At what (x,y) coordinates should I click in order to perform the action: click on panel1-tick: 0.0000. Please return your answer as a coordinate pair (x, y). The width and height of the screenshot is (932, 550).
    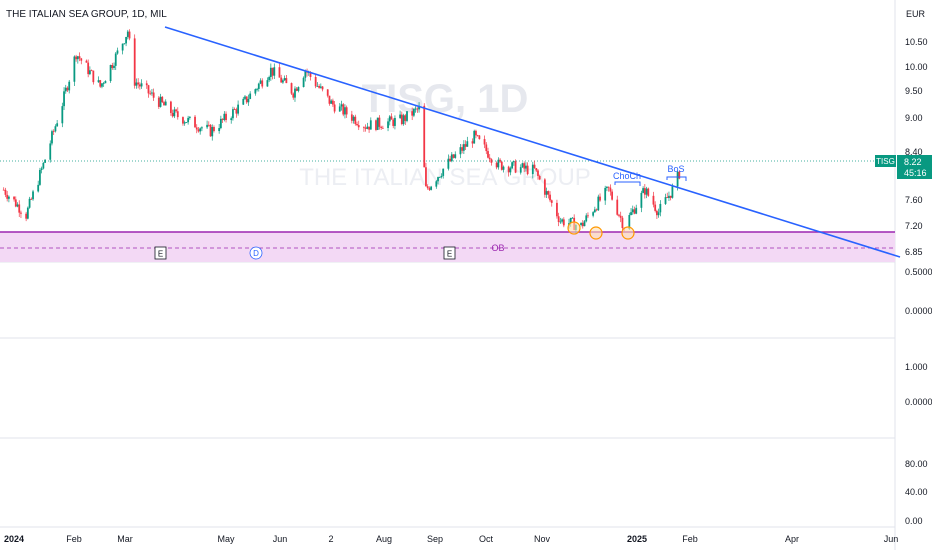
    Looking at the image, I should click on (918, 311).